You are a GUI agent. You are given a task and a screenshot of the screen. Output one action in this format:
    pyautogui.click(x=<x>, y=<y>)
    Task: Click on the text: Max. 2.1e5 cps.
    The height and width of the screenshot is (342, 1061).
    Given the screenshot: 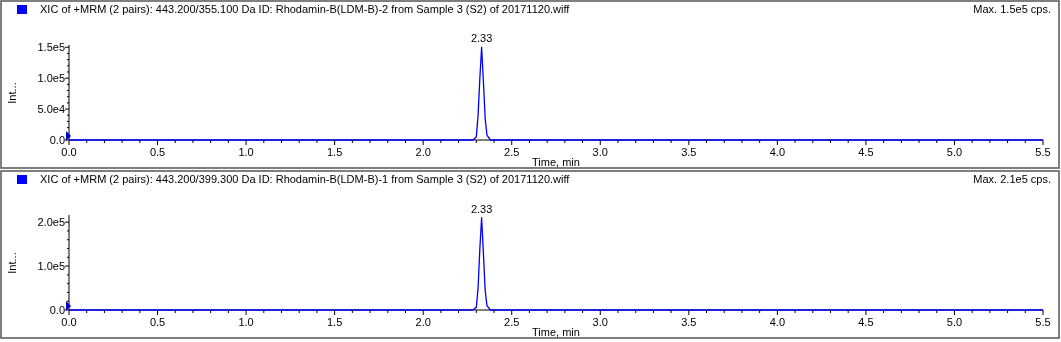 What is the action you would take?
    pyautogui.click(x=1012, y=179)
    